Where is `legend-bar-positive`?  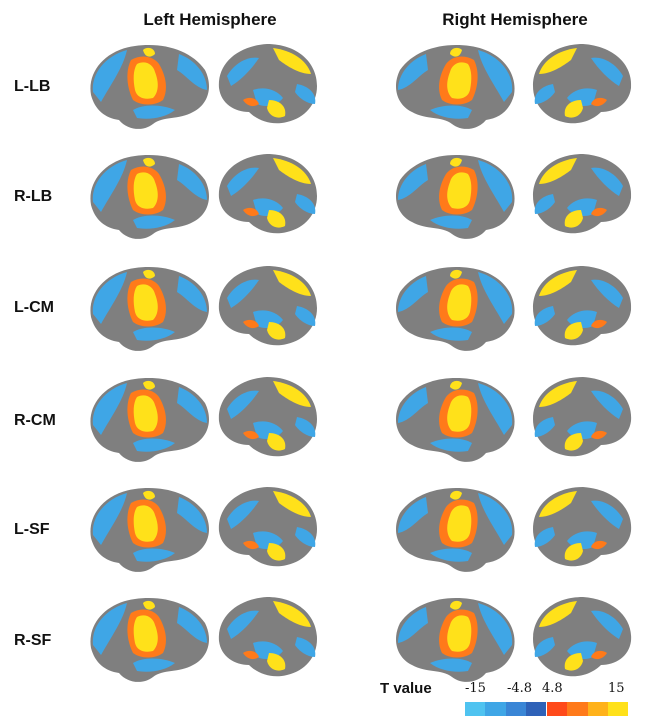
legend-bar-positive is located at coordinates (587, 709).